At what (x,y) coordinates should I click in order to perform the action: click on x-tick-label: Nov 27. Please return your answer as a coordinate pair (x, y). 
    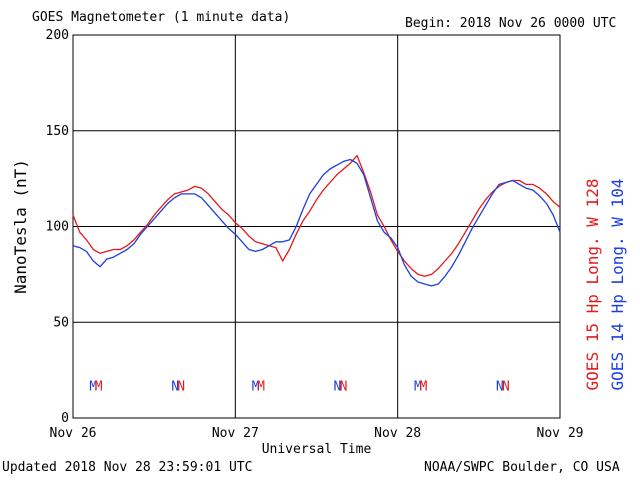
    Looking at the image, I should click on (235, 433).